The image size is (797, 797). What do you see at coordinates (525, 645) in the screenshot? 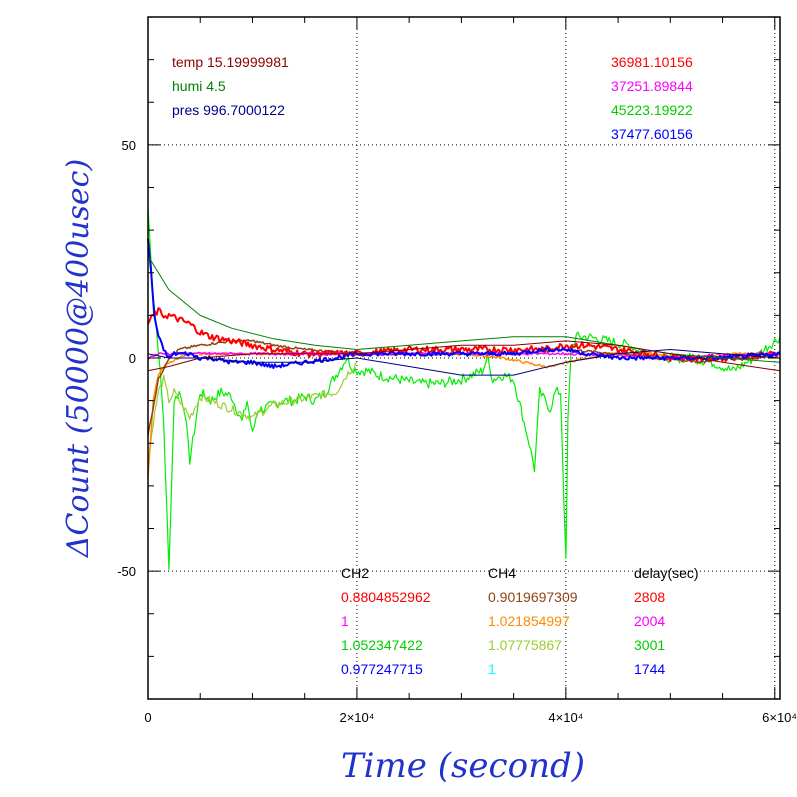
I see `table-cell-ch4: 1.07775867` at bounding box center [525, 645].